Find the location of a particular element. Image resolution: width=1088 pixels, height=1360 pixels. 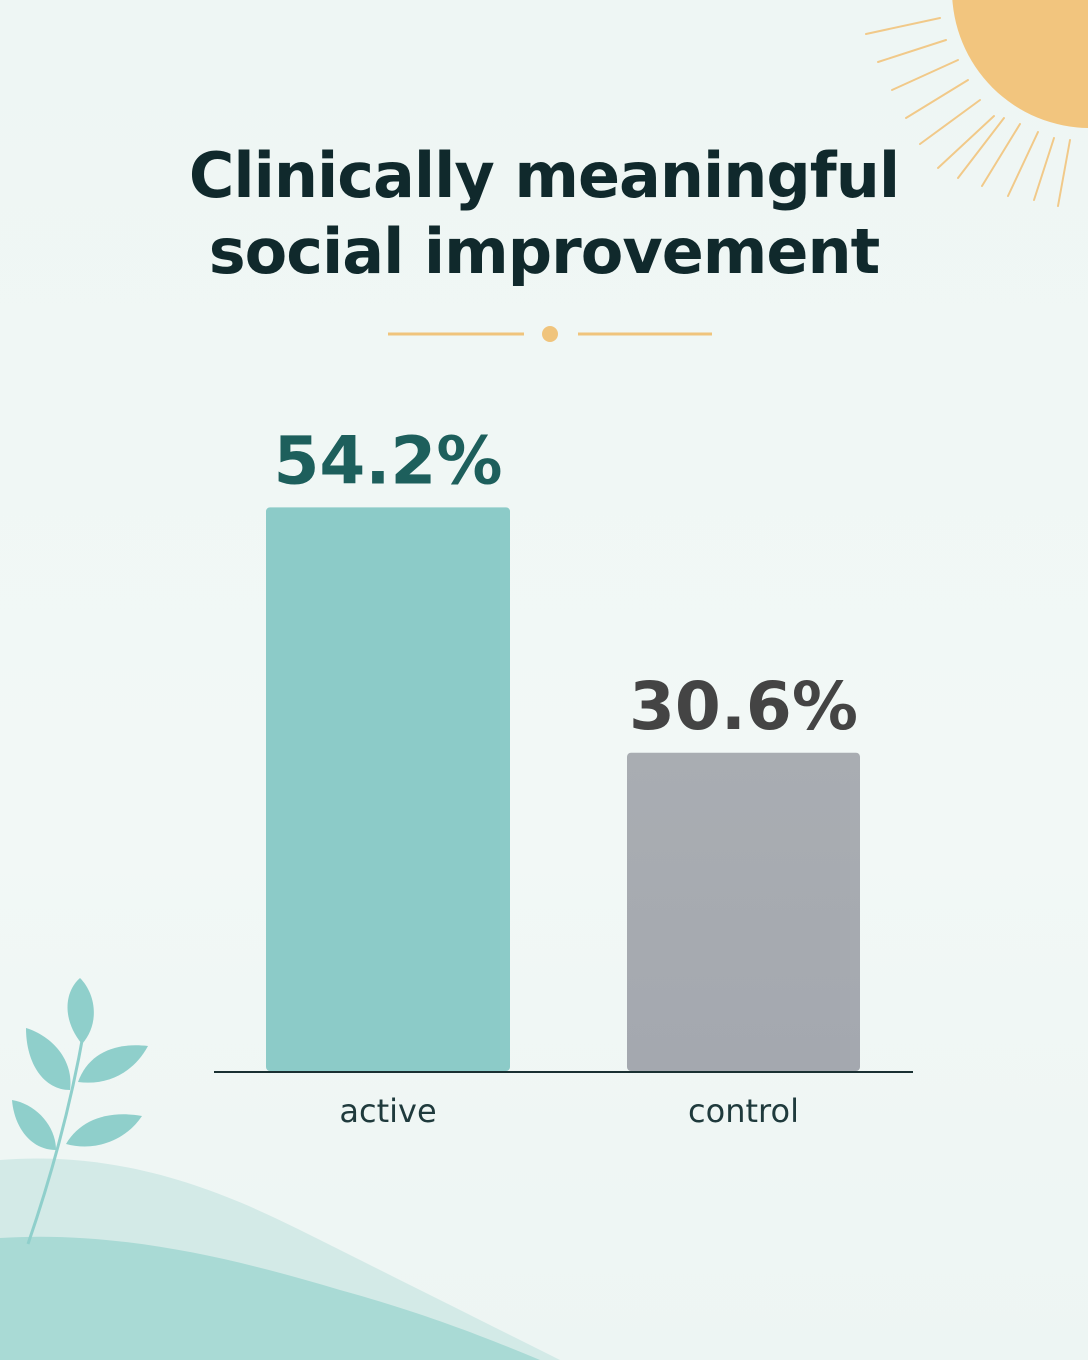

value-label-active: 54.2% is located at coordinates (388, 460).